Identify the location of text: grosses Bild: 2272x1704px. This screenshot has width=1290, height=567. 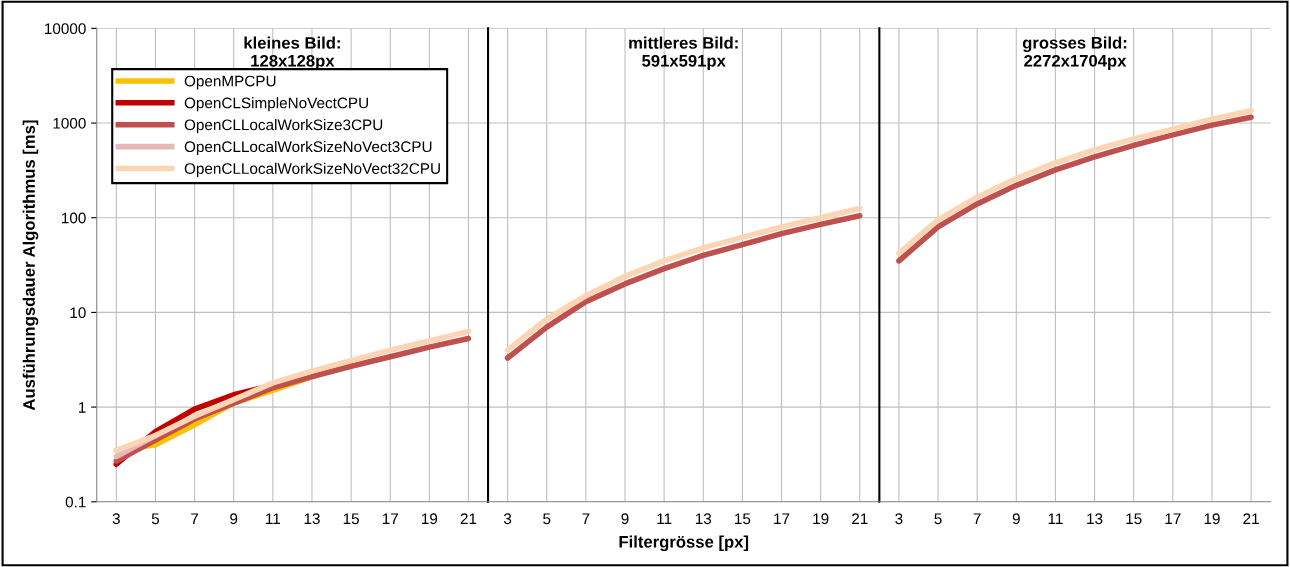
(1074, 53).